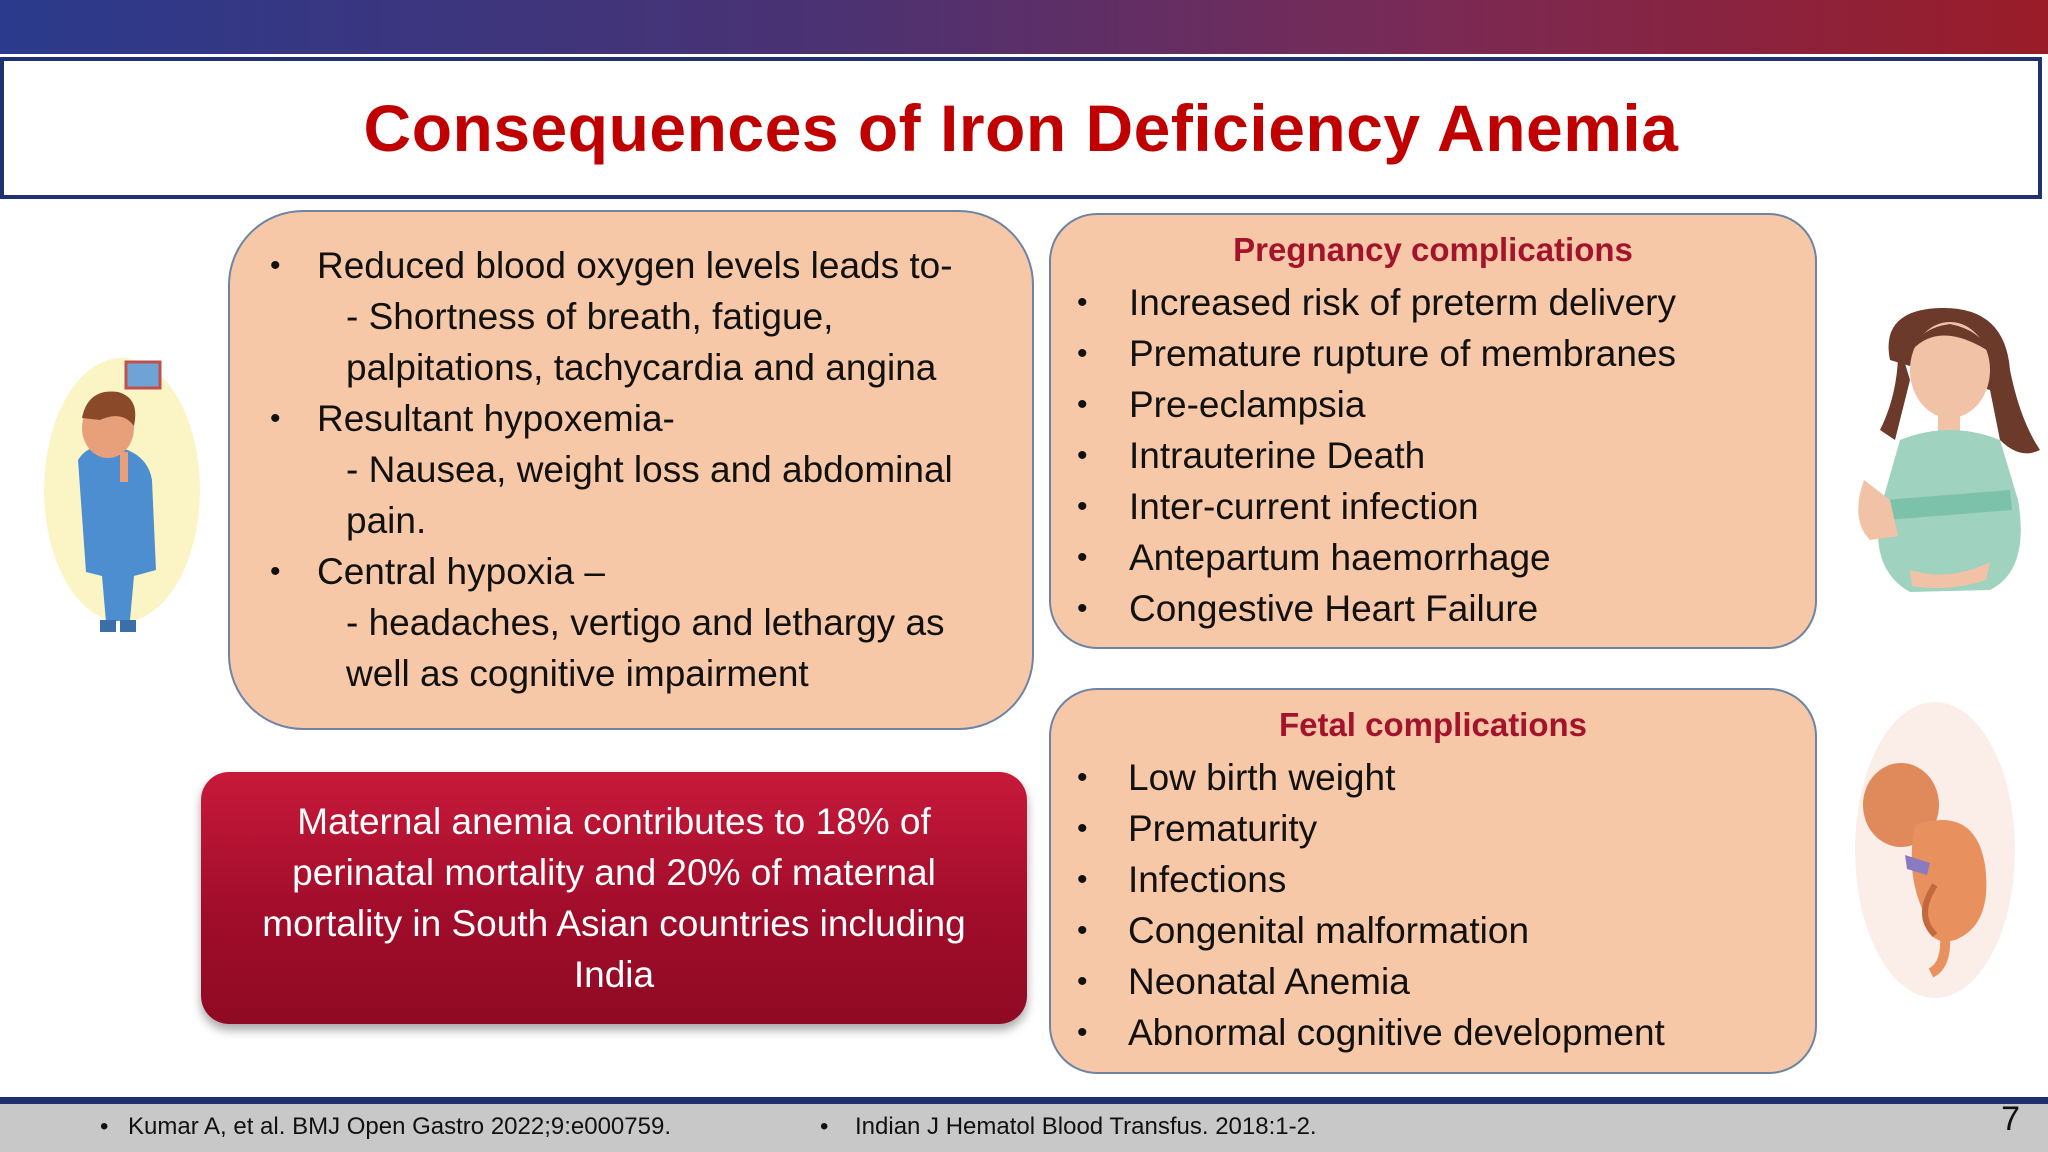  Describe the element at coordinates (1223, 828) in the screenshot. I see `fetal-item: Prematurity` at that location.